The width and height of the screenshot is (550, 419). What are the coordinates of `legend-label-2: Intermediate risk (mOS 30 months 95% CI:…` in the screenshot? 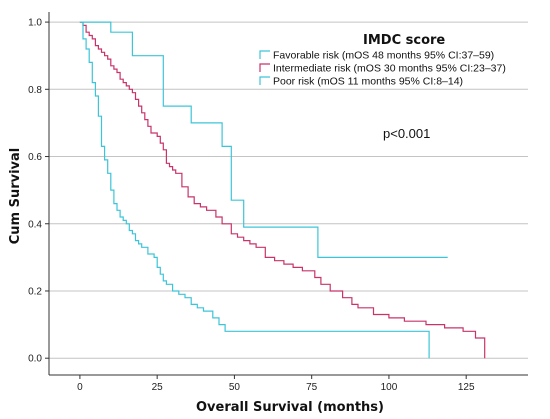 It's located at (389, 69).